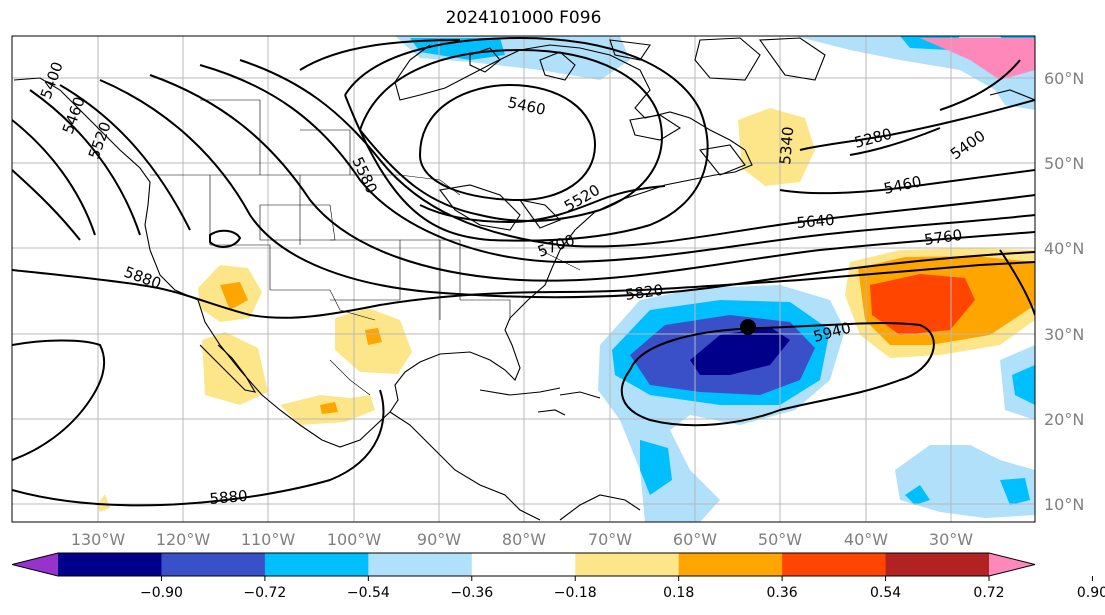 The height and width of the screenshot is (615, 1105). Describe the element at coordinates (678, 593) in the screenshot. I see `colorbar-tick-label: 0.18` at that location.